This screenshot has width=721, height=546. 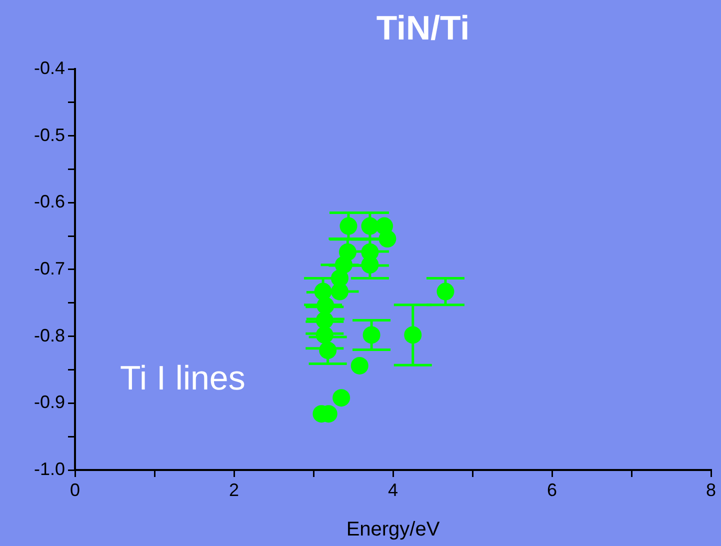 What do you see at coordinates (49, 402) in the screenshot?
I see `y-tick-label: -0.9` at bounding box center [49, 402].